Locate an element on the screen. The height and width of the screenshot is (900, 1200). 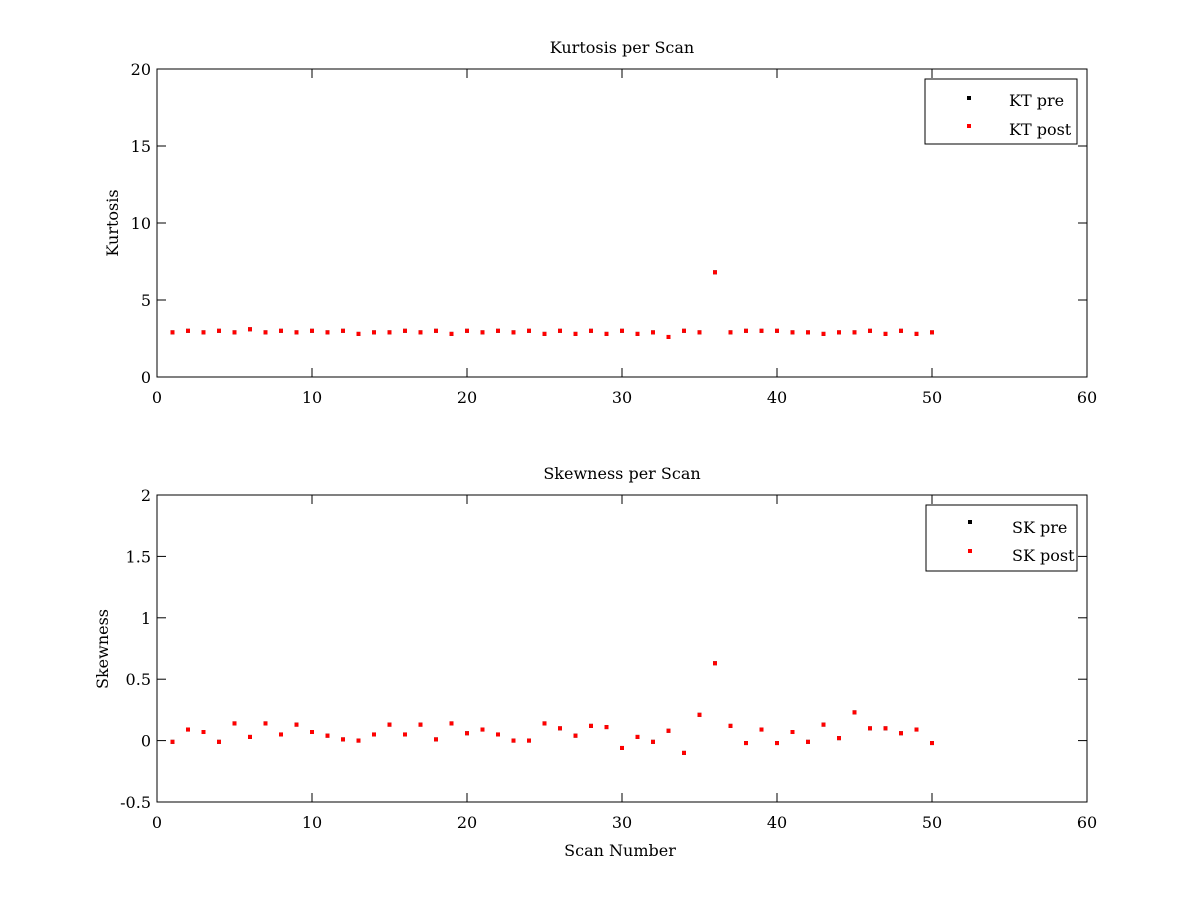
kurtosis-xtick-label: 20 is located at coordinates (467, 397).